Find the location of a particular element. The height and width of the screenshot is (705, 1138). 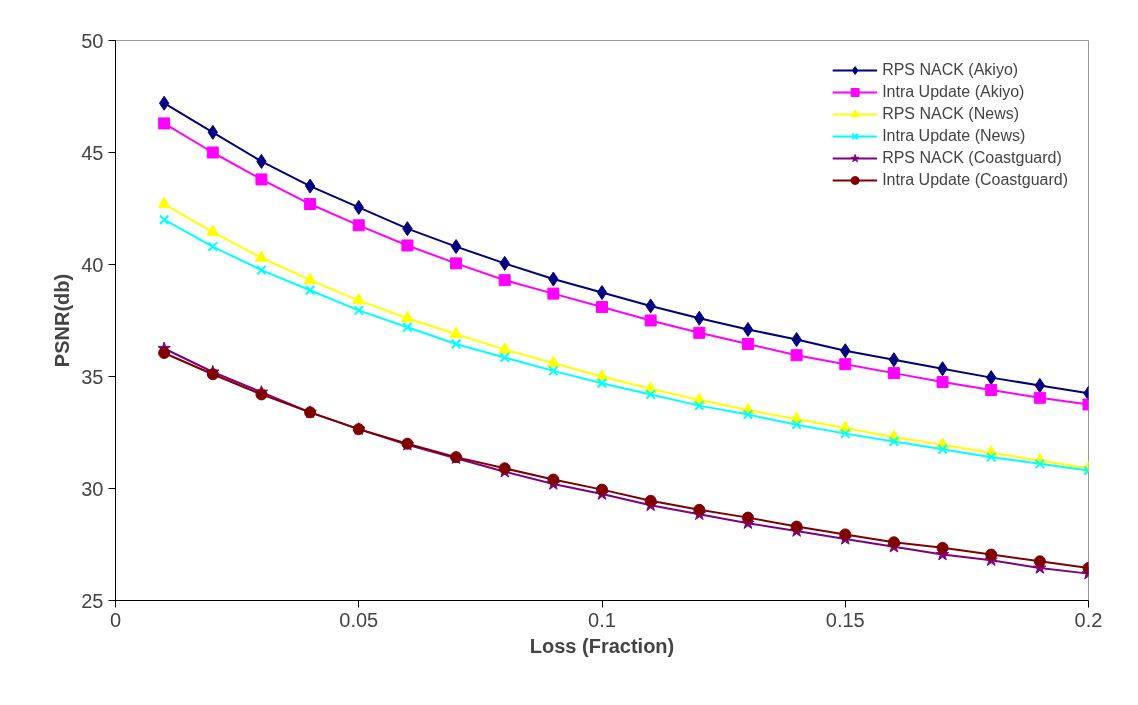

y-axis-title: PSNR(db) is located at coordinates (62, 320).